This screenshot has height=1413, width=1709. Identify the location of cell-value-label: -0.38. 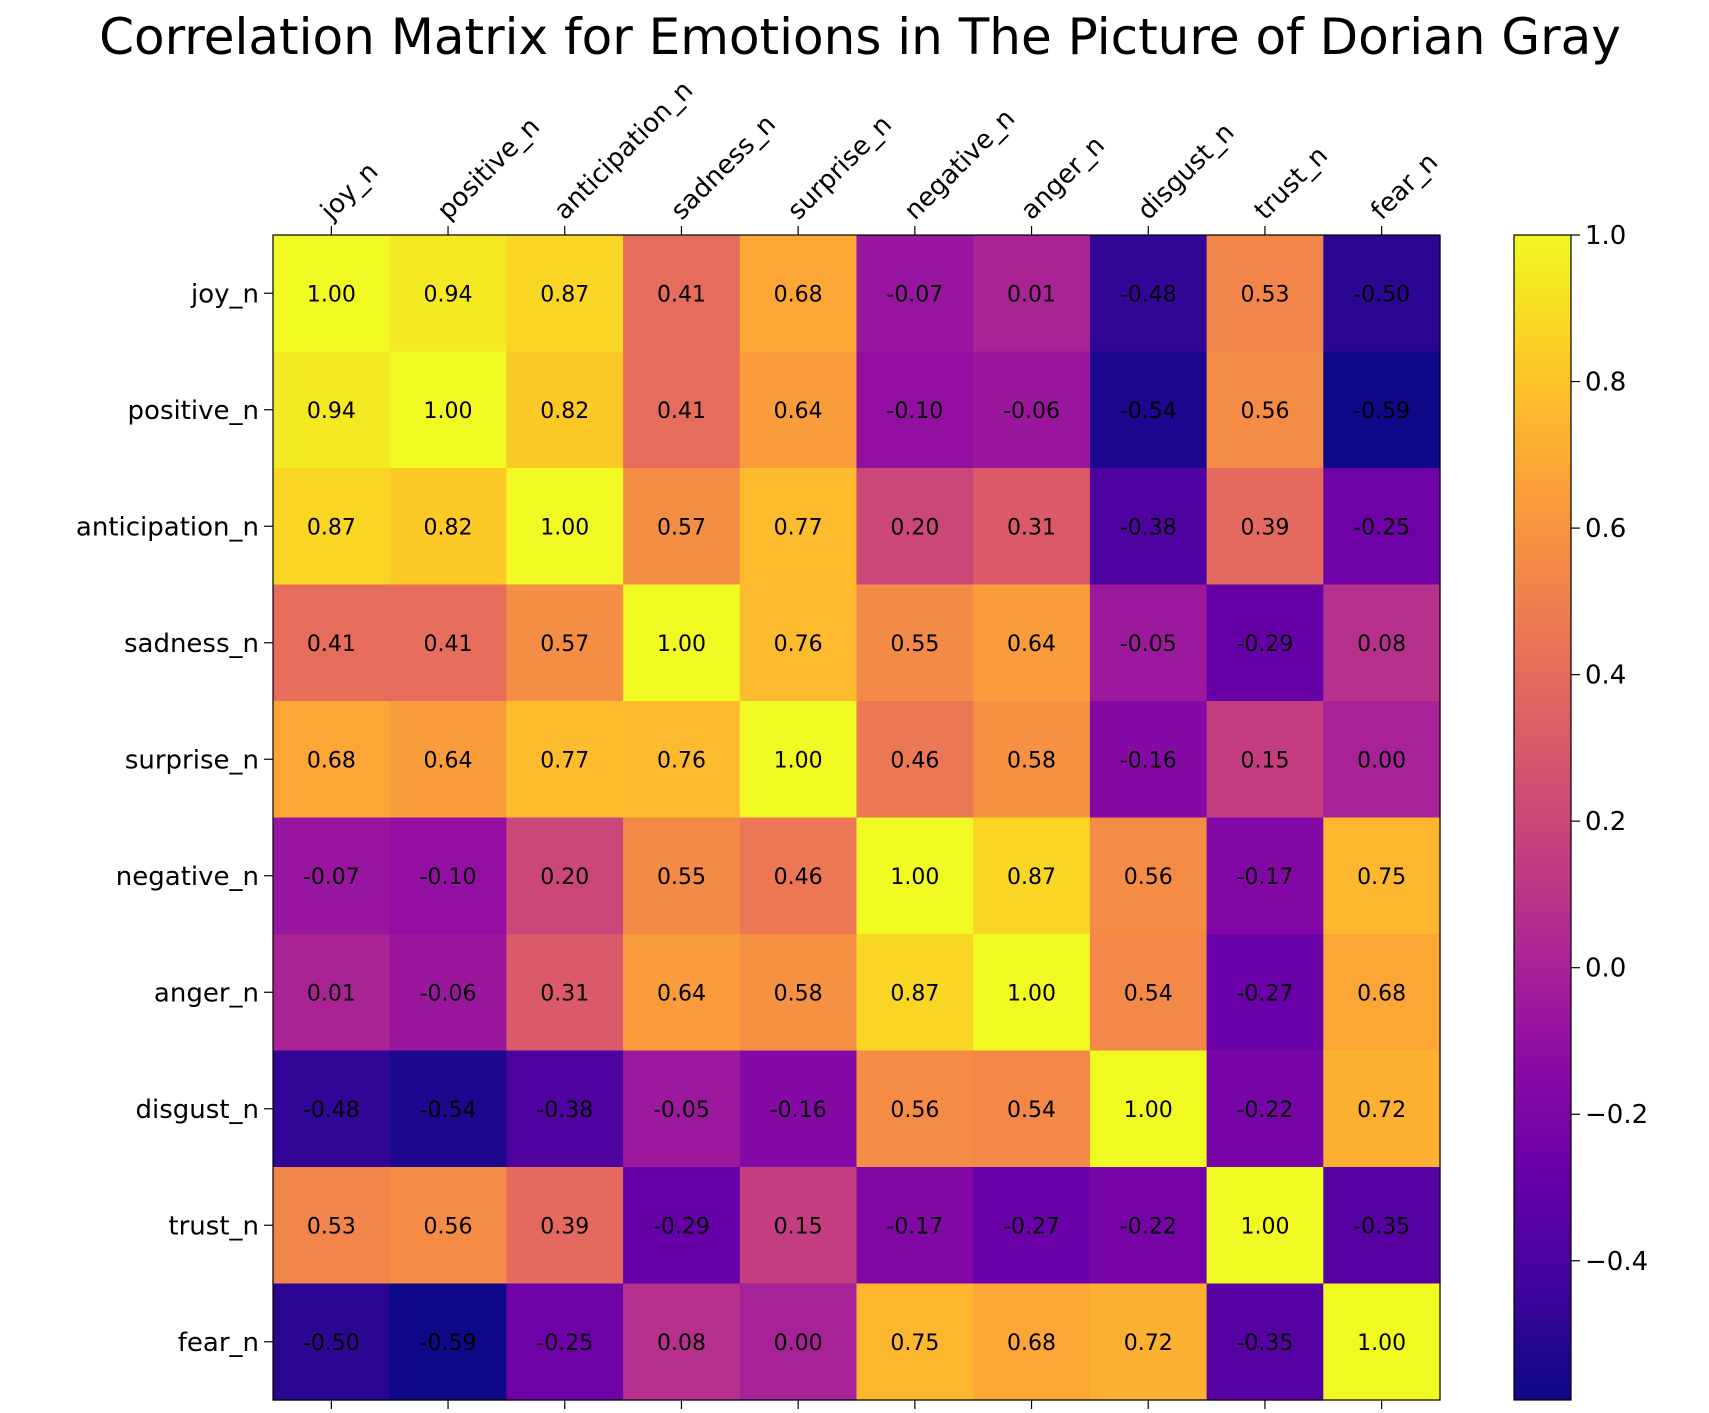
(1148, 527).